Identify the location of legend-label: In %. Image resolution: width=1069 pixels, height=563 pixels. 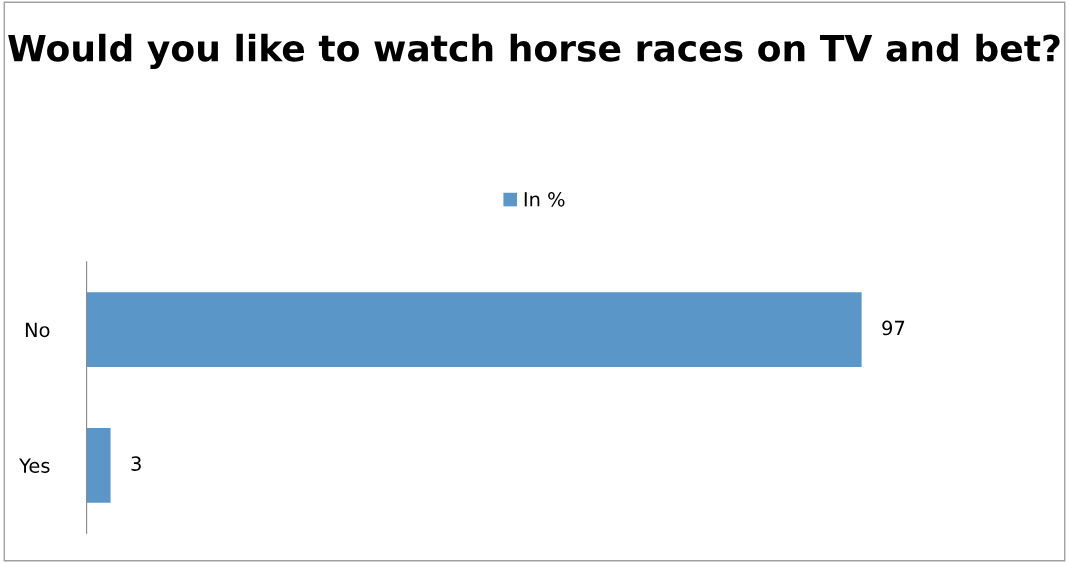
(544, 199).